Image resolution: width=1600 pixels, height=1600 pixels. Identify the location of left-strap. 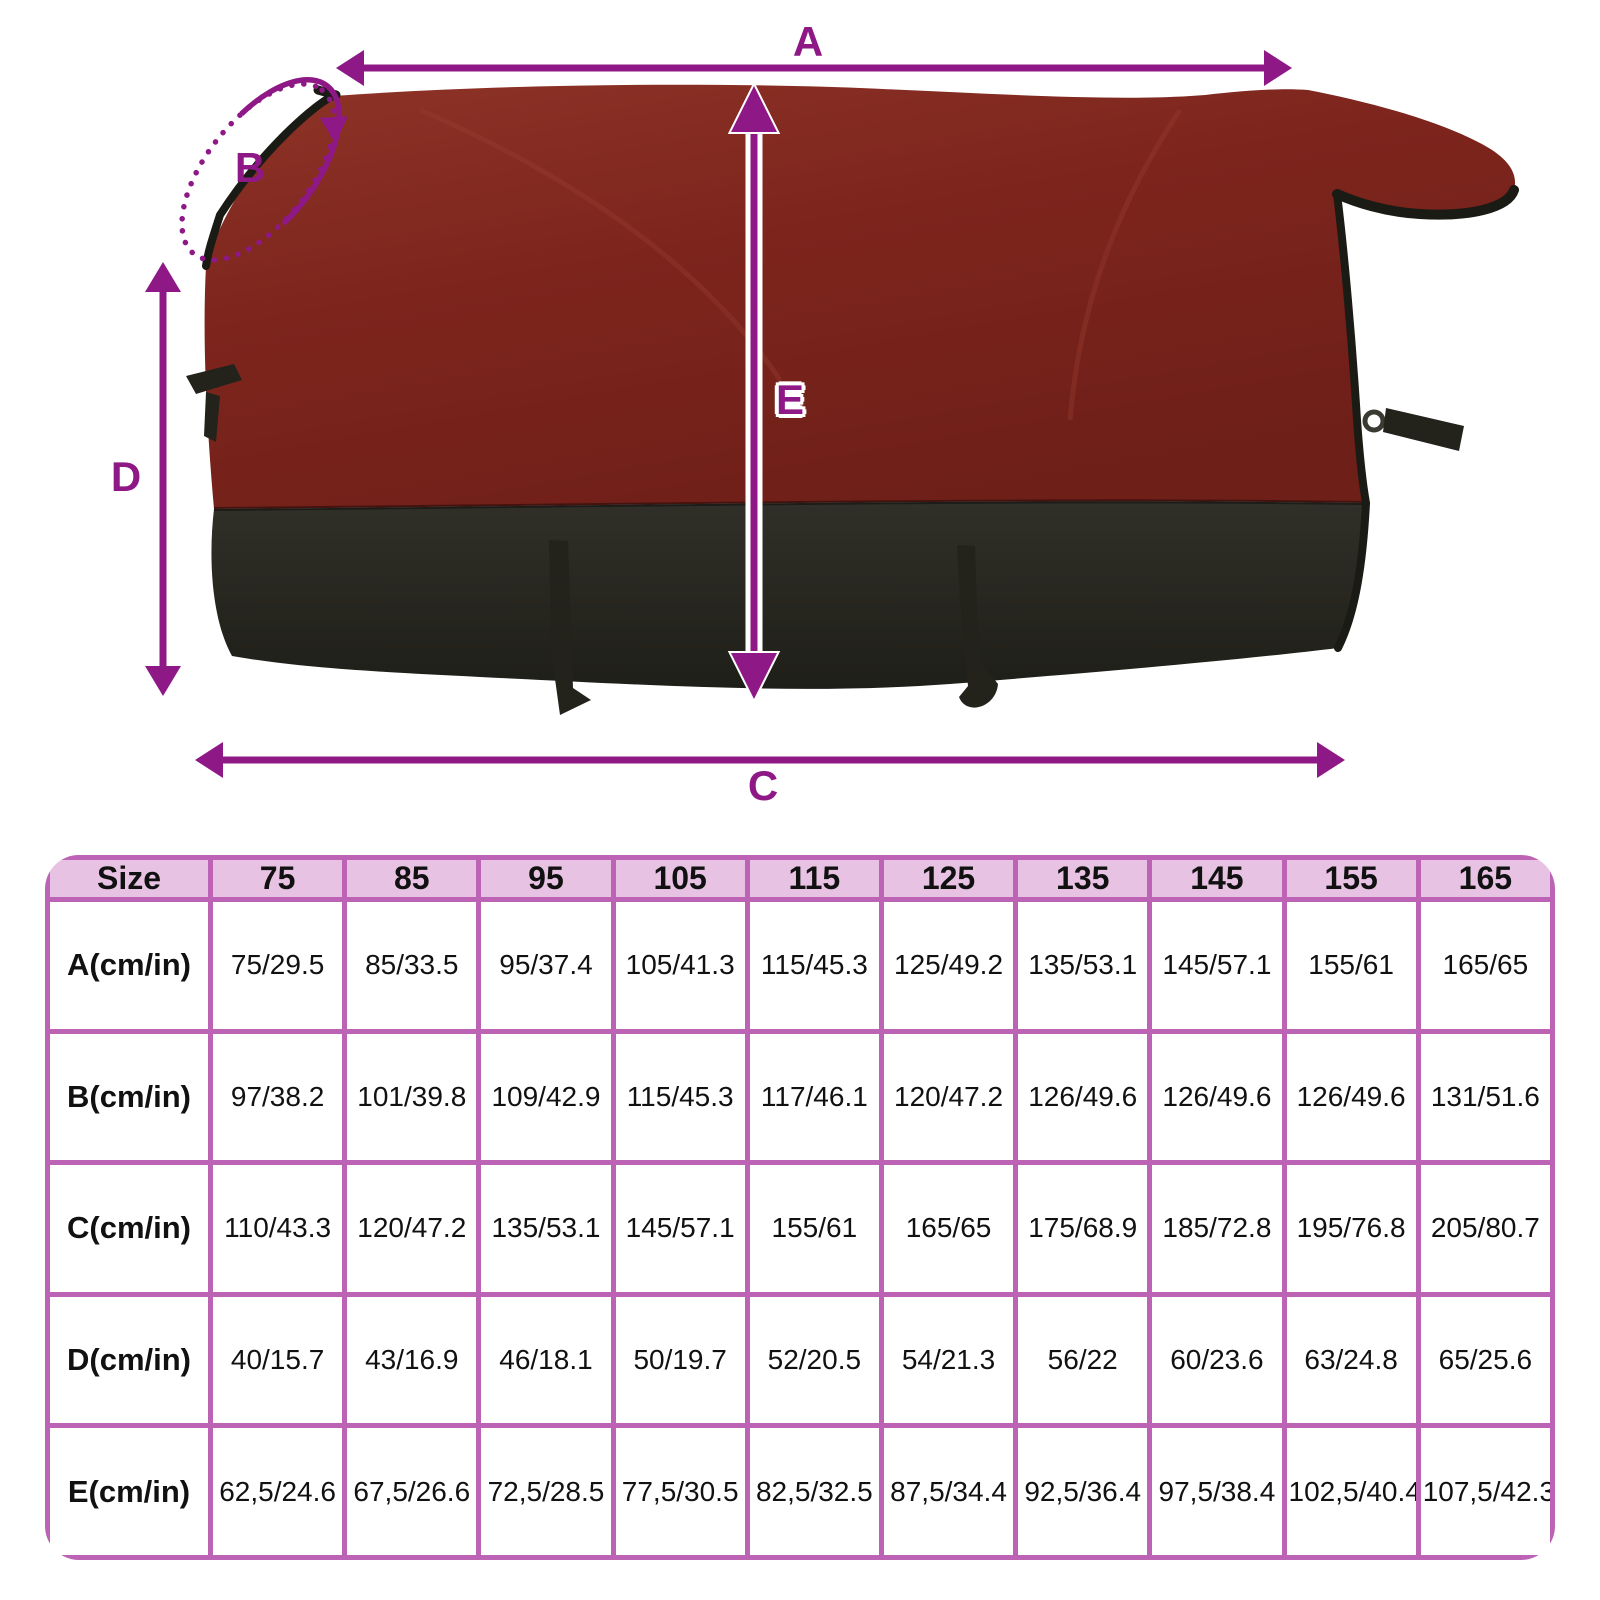
(214, 379).